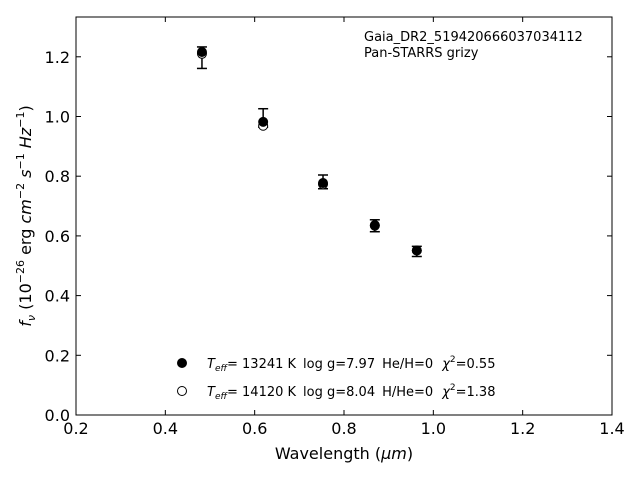  Describe the element at coordinates (433, 428) in the screenshot. I see `x-tick-label: 1.0` at that location.